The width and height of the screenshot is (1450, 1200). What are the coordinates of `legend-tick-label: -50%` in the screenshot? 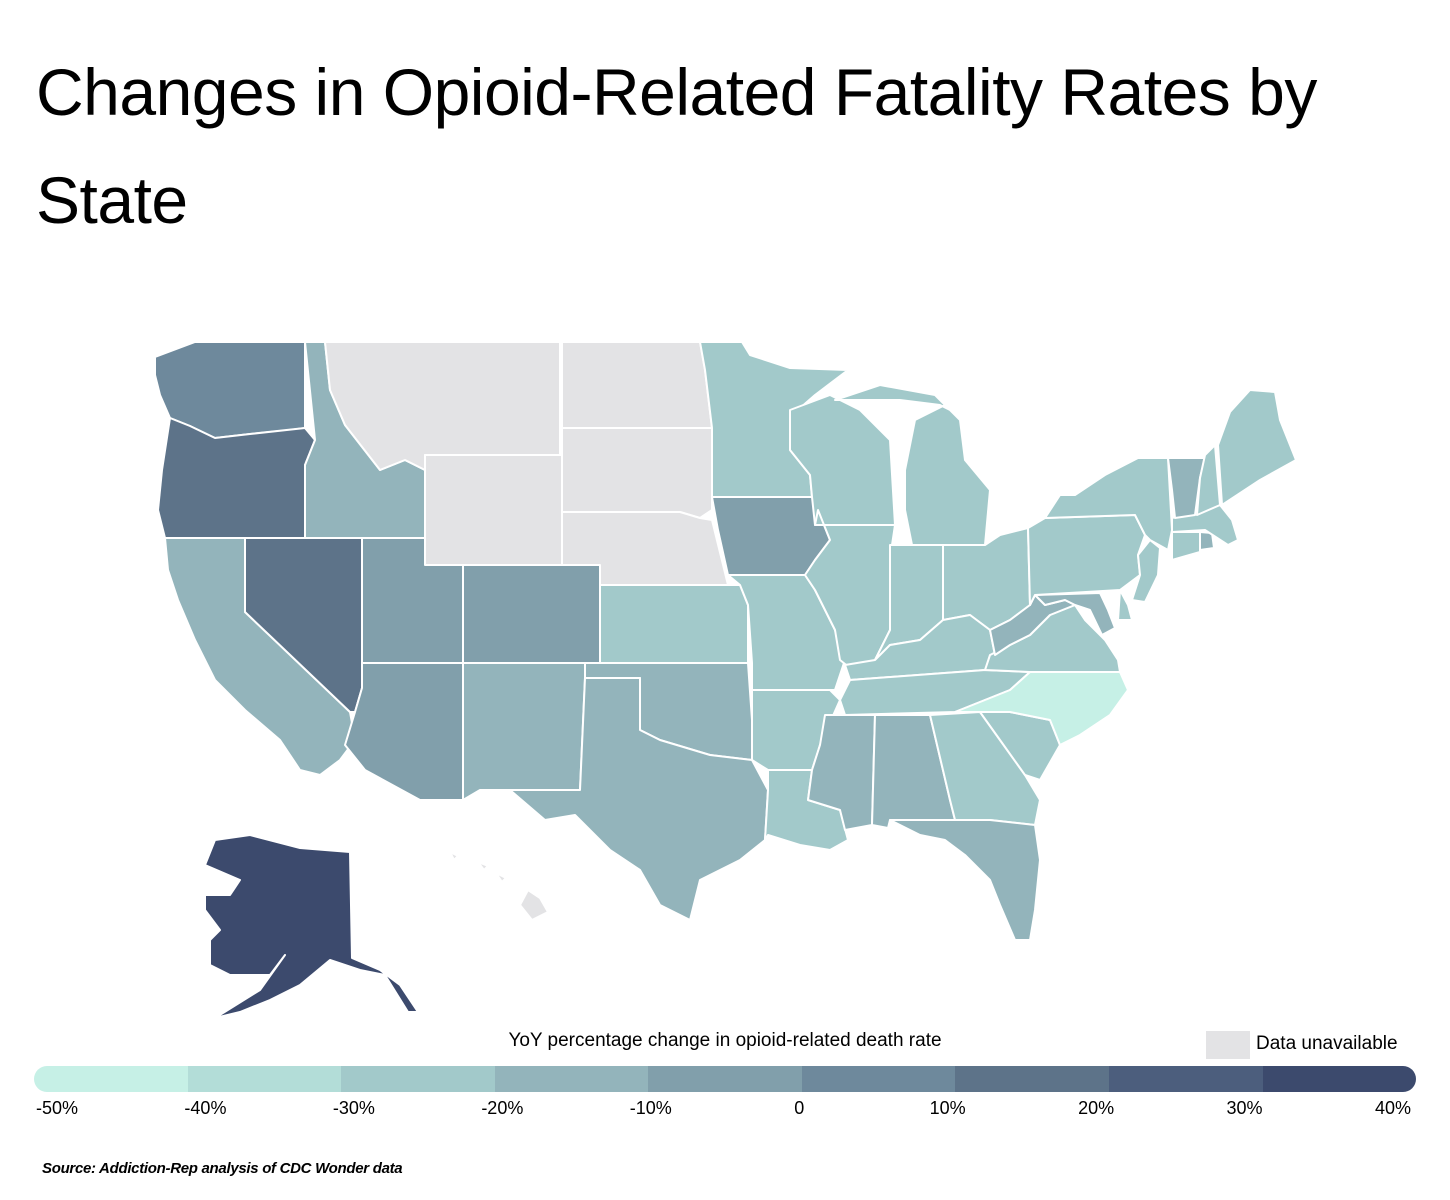 It's located at (57, 1108).